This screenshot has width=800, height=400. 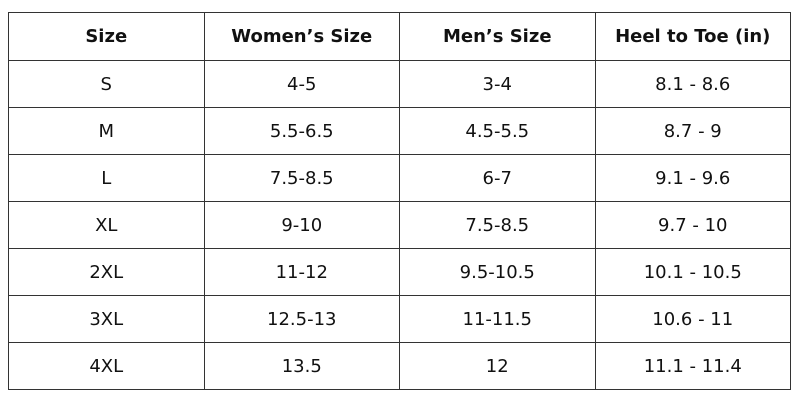 What do you see at coordinates (301, 36) in the screenshot?
I see `header-cell: Women’s Size` at bounding box center [301, 36].